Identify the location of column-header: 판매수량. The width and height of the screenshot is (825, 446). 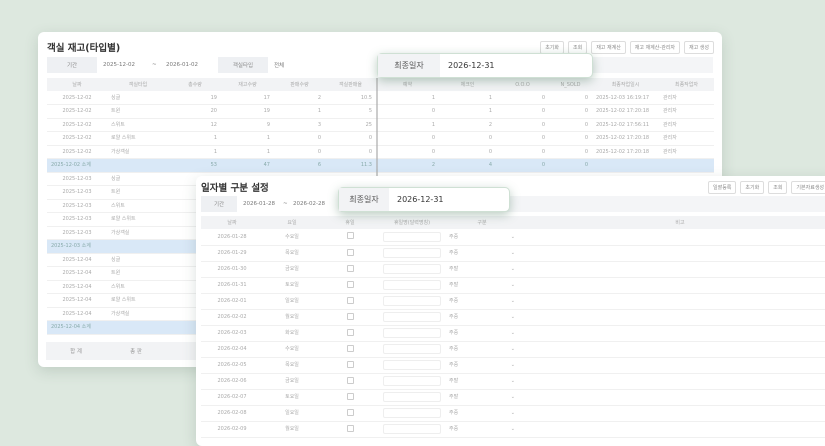
(299, 84).